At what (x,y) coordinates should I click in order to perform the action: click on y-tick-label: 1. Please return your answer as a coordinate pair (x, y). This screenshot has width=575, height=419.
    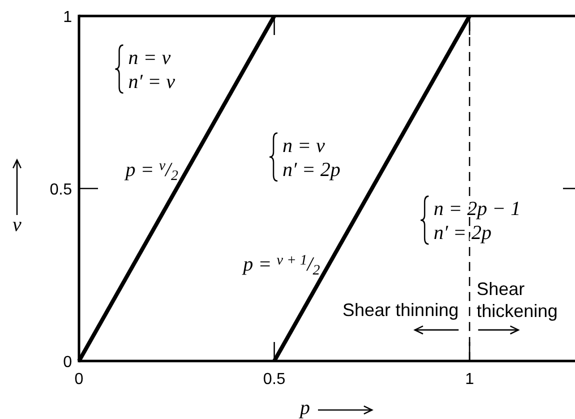
    Looking at the image, I should click on (67, 17).